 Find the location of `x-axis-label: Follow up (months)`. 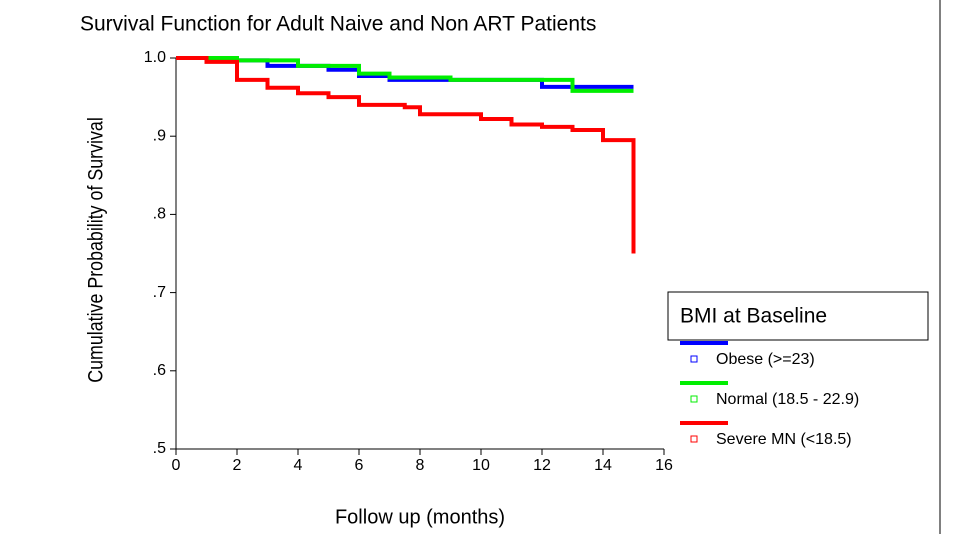

x-axis-label: Follow up (months) is located at coordinates (420, 517).